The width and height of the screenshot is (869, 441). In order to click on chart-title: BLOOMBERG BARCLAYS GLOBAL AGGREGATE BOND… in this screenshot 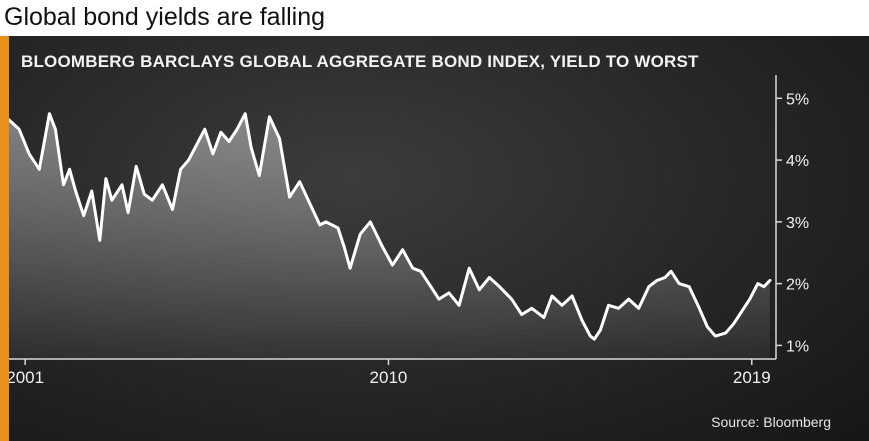, I will do `click(360, 61)`.